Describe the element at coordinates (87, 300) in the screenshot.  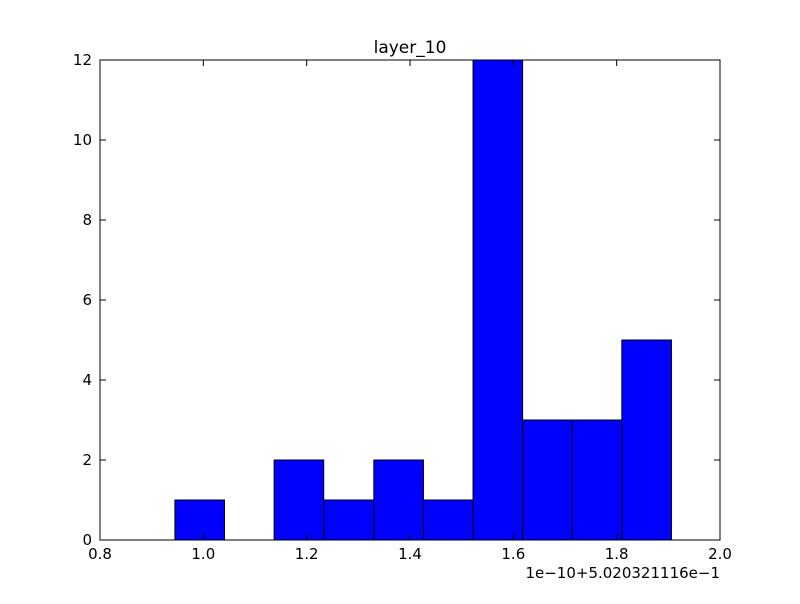
I see `y-tick-label: 6` at that location.